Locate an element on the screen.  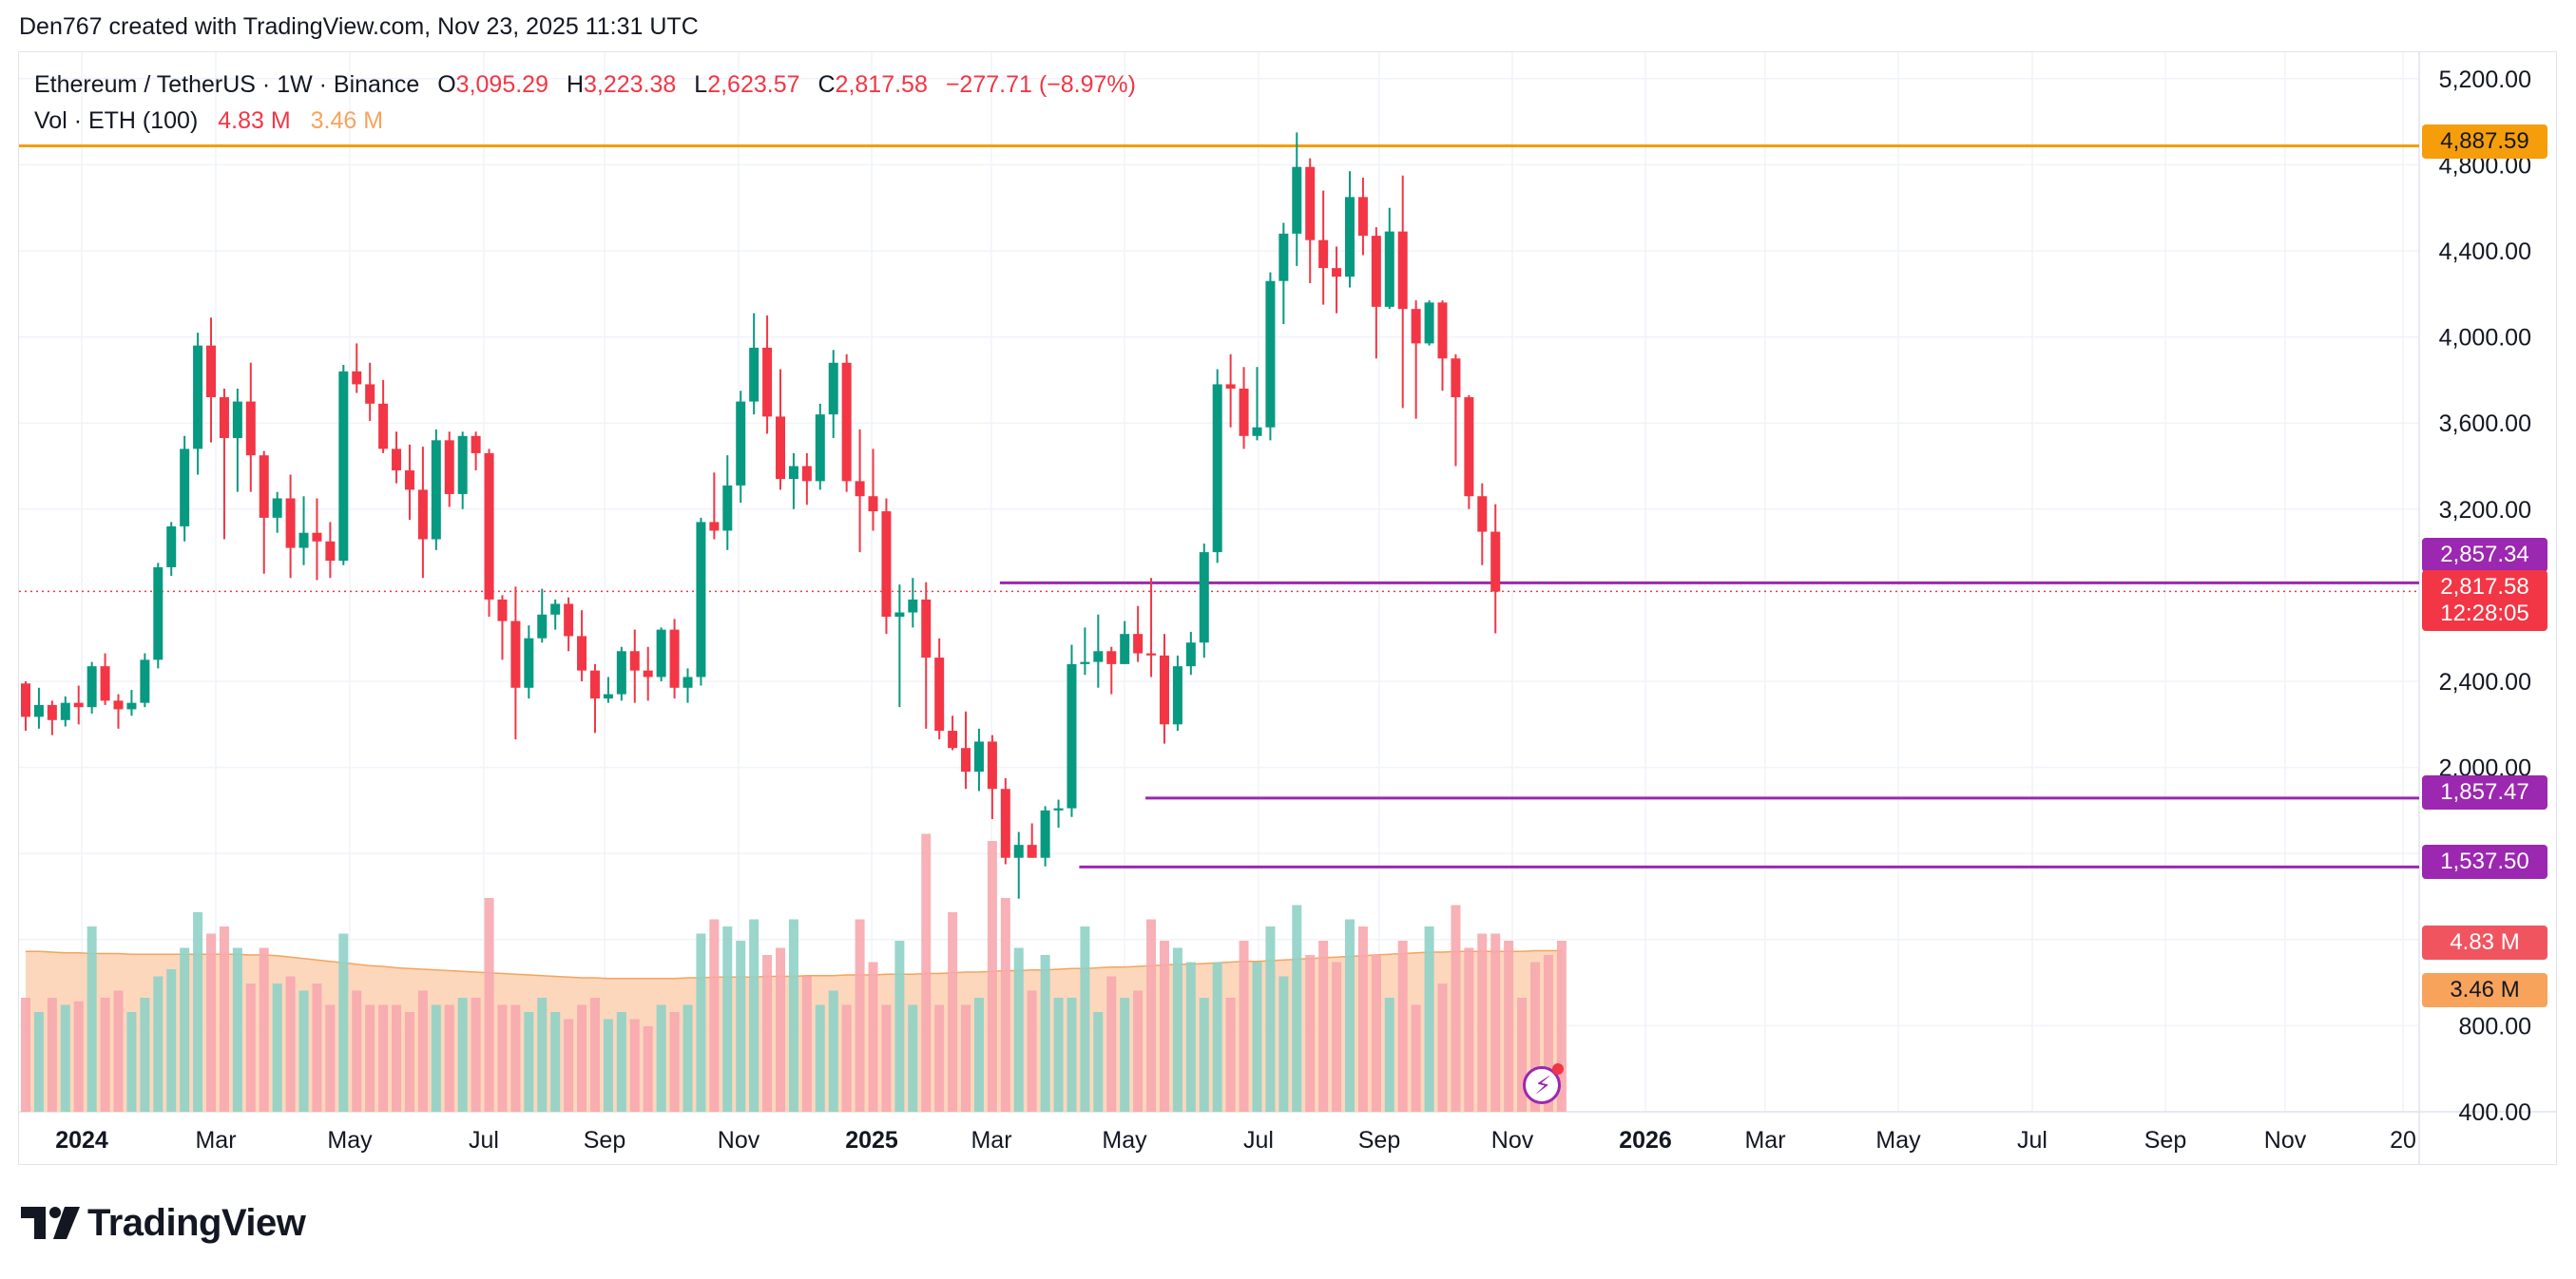
flash-alert-icon: ⚡ is located at coordinates (1543, 1084).